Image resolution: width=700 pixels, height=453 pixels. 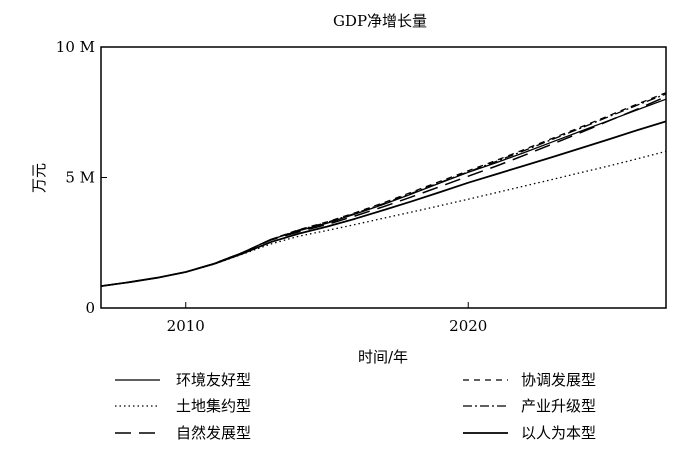 What do you see at coordinates (383, 357) in the screenshot?
I see `x-axis-label: 时间/年` at bounding box center [383, 357].